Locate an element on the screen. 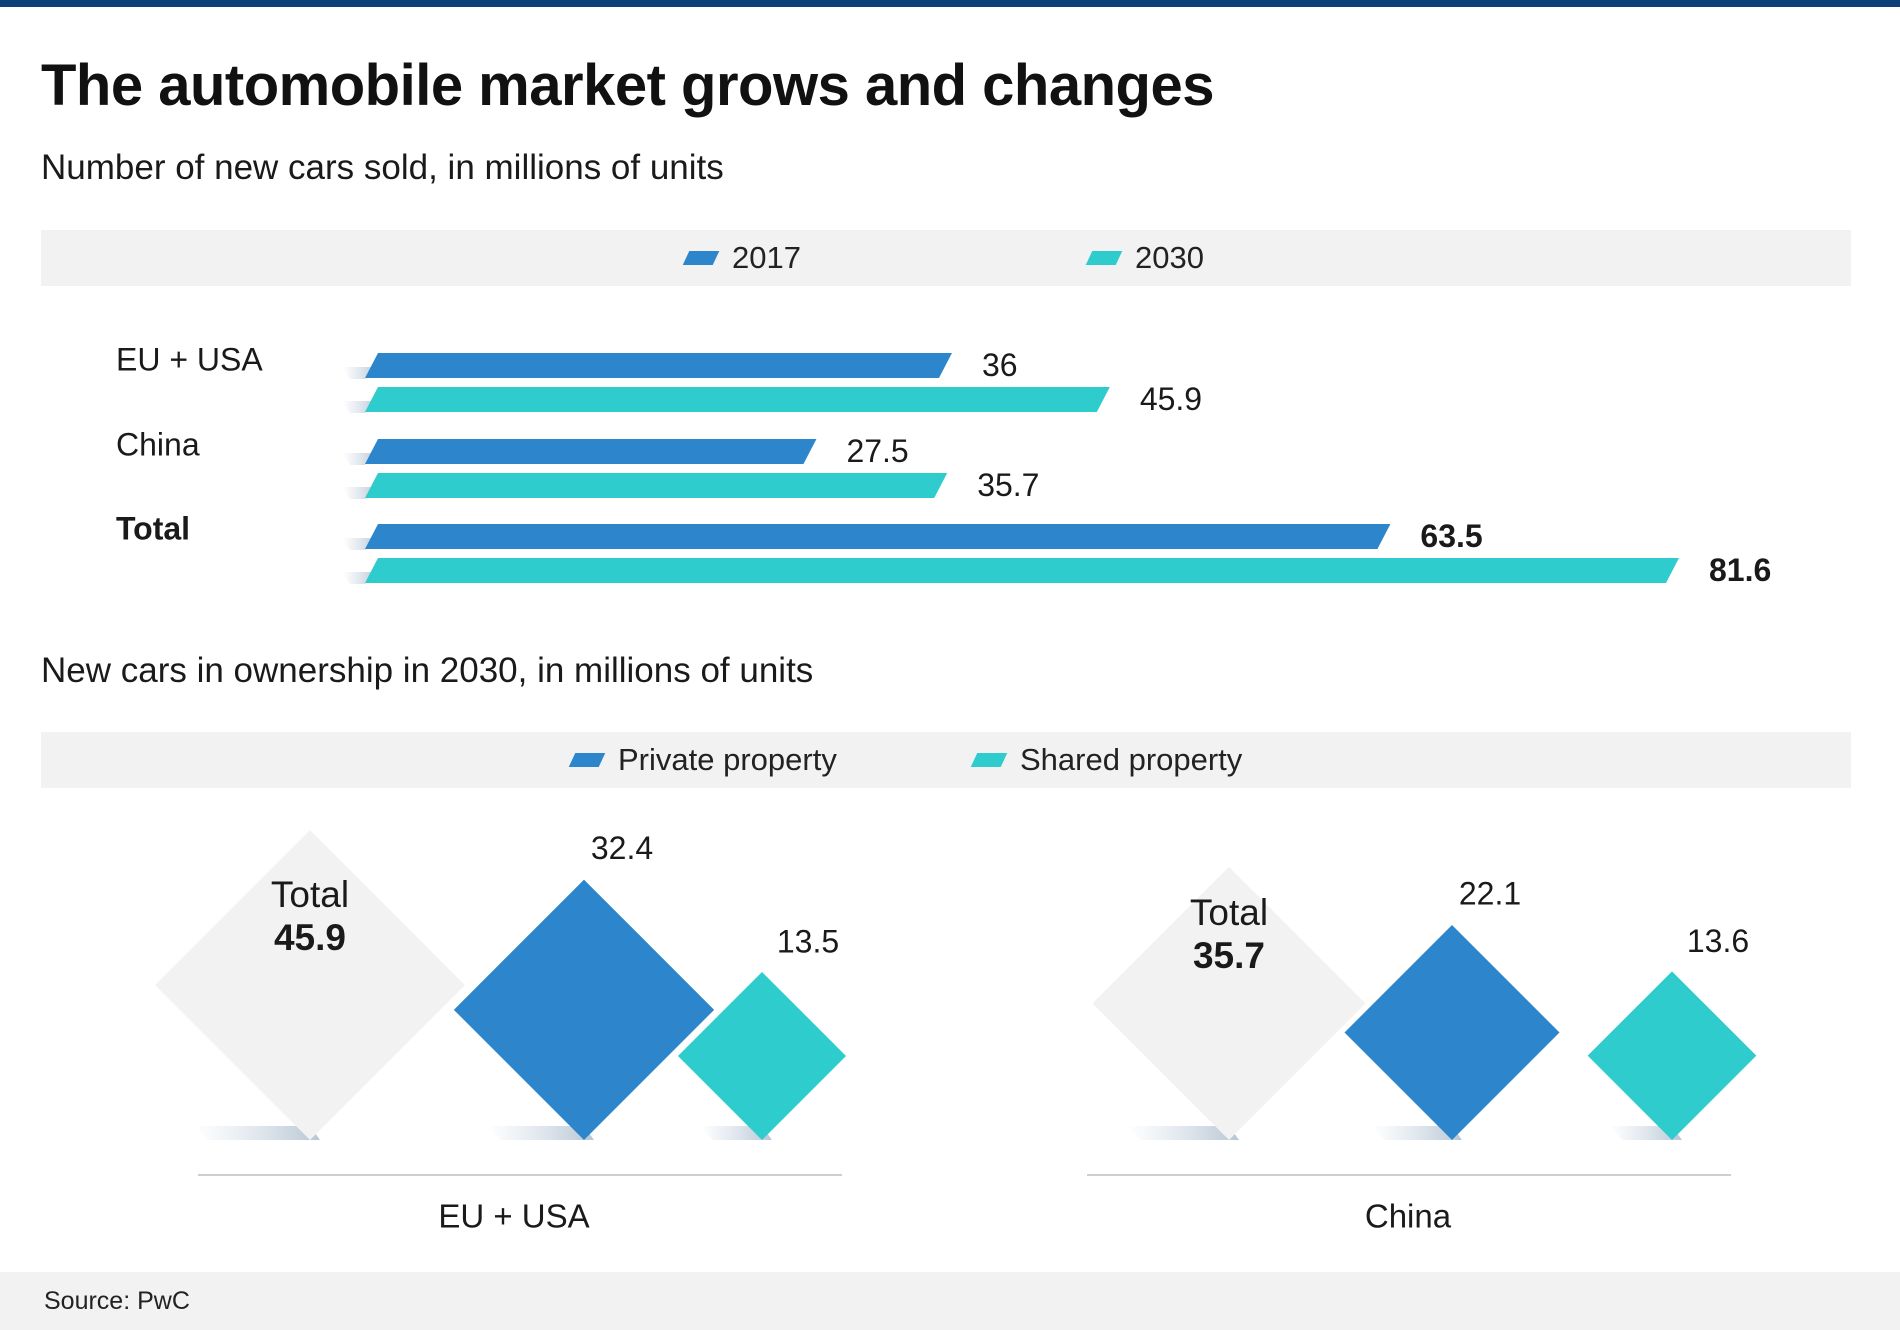 Image resolution: width=1900 pixels, height=1330 pixels. value-label-china-2017: 27.5 is located at coordinates (877, 451).